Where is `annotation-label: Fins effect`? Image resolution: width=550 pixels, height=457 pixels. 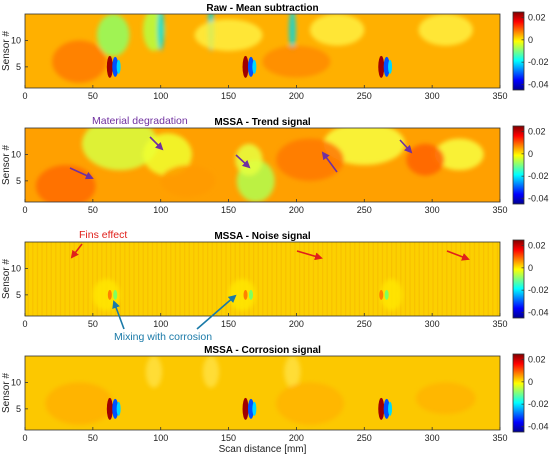 annotation-label: Fins effect is located at coordinates (103, 235).